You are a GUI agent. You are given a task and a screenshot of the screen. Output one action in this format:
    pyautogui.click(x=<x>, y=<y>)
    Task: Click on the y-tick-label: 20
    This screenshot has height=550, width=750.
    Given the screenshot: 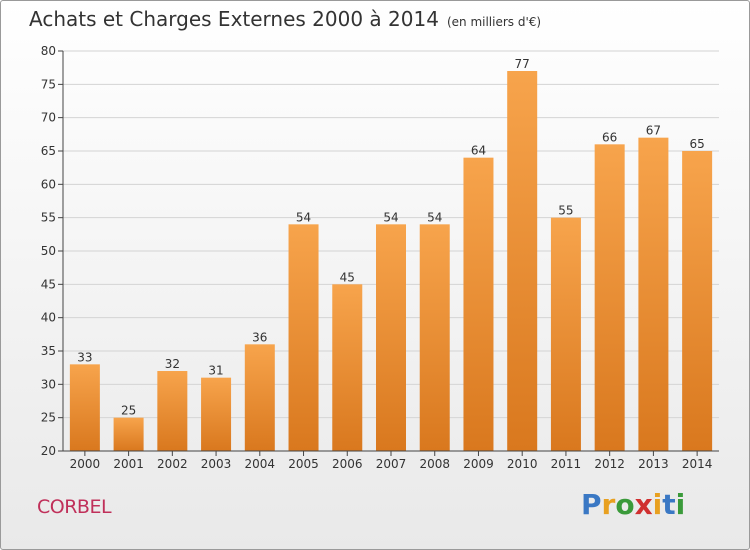 What is the action you would take?
    pyautogui.click(x=48, y=451)
    